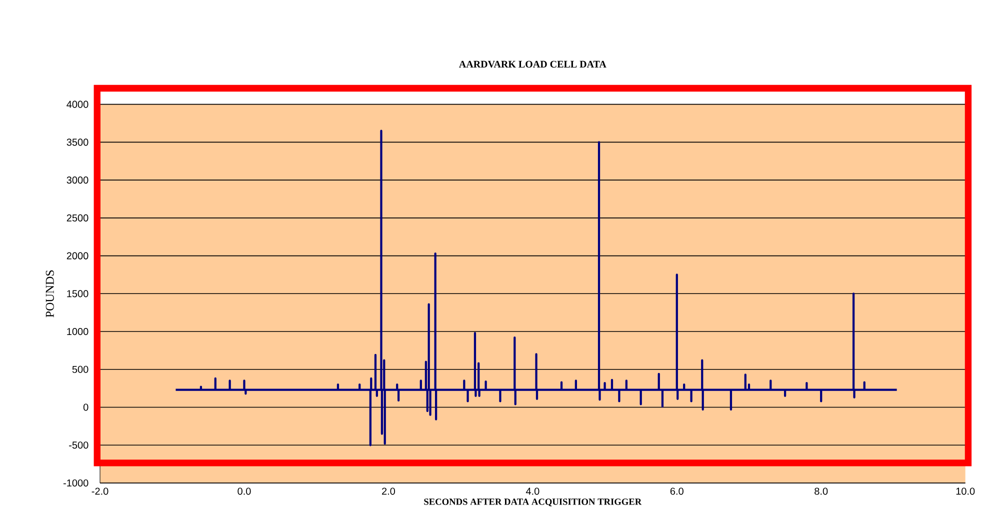  What do you see at coordinates (77, 218) in the screenshot?
I see `y-tick-label: 2500` at bounding box center [77, 218].